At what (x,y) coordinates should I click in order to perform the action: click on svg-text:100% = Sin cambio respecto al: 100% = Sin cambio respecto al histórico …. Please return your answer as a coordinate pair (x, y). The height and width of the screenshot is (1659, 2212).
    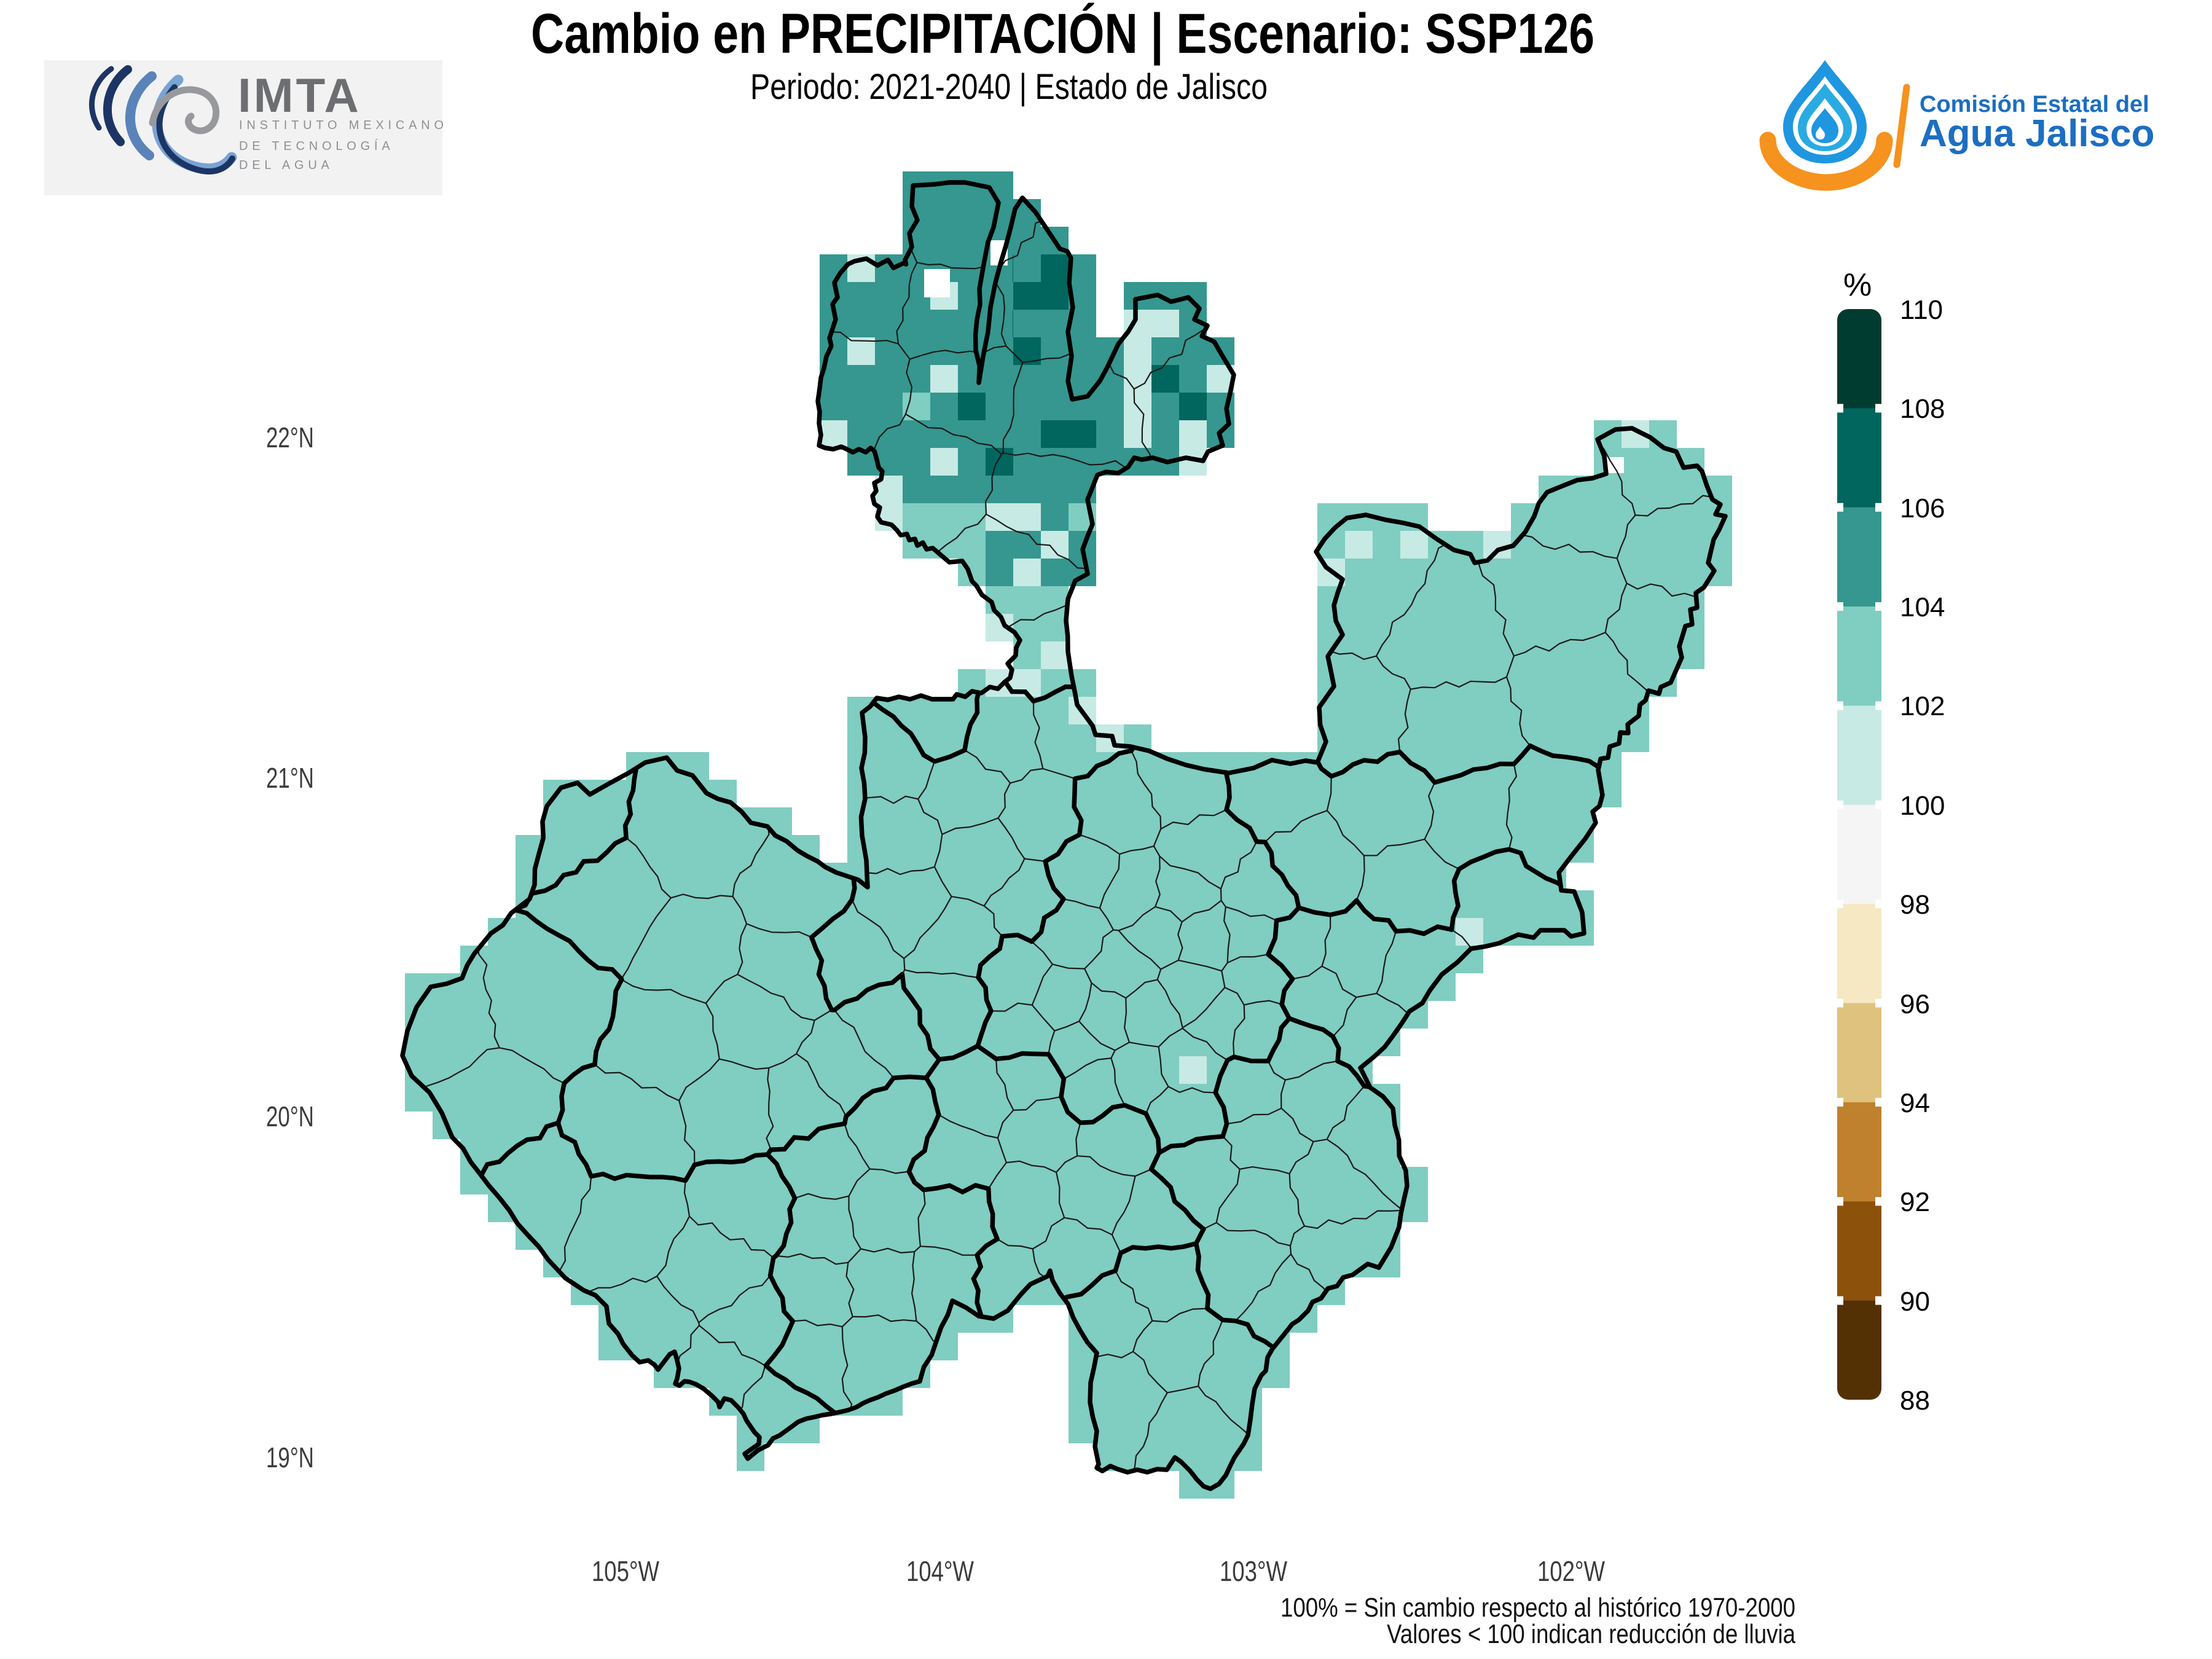
    Looking at the image, I should click on (1538, 1608).